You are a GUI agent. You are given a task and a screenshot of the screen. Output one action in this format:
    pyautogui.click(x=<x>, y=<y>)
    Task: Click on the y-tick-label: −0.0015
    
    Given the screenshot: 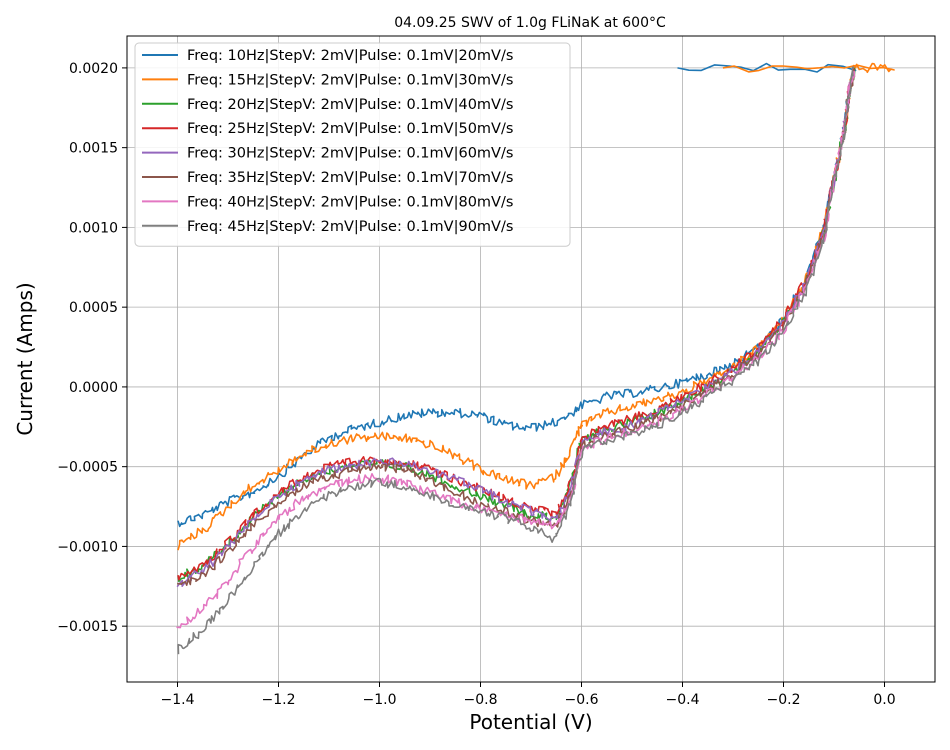 What is the action you would take?
    pyautogui.click(x=87, y=627)
    